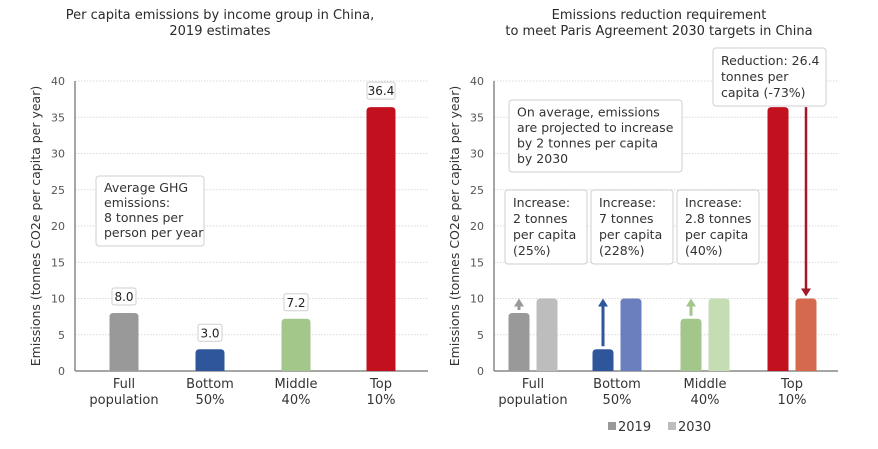 The height and width of the screenshot is (449, 878). What do you see at coordinates (755, 76) in the screenshot?
I see `annotation-top-reduction-text: tonnes per` at bounding box center [755, 76].